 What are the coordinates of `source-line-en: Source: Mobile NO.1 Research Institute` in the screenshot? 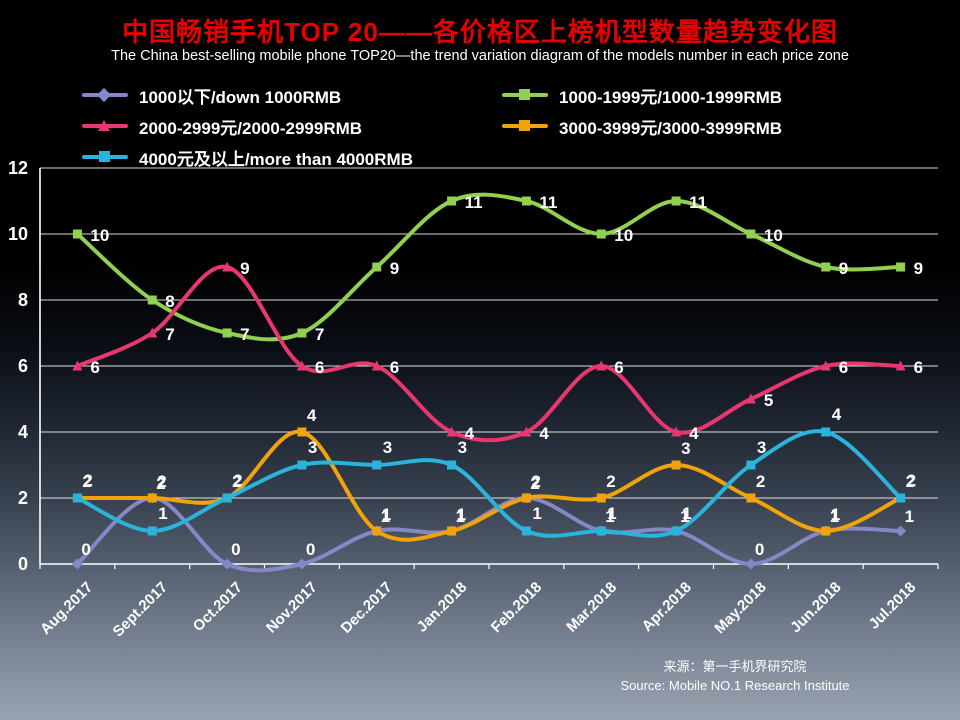 It's located at (735, 685).